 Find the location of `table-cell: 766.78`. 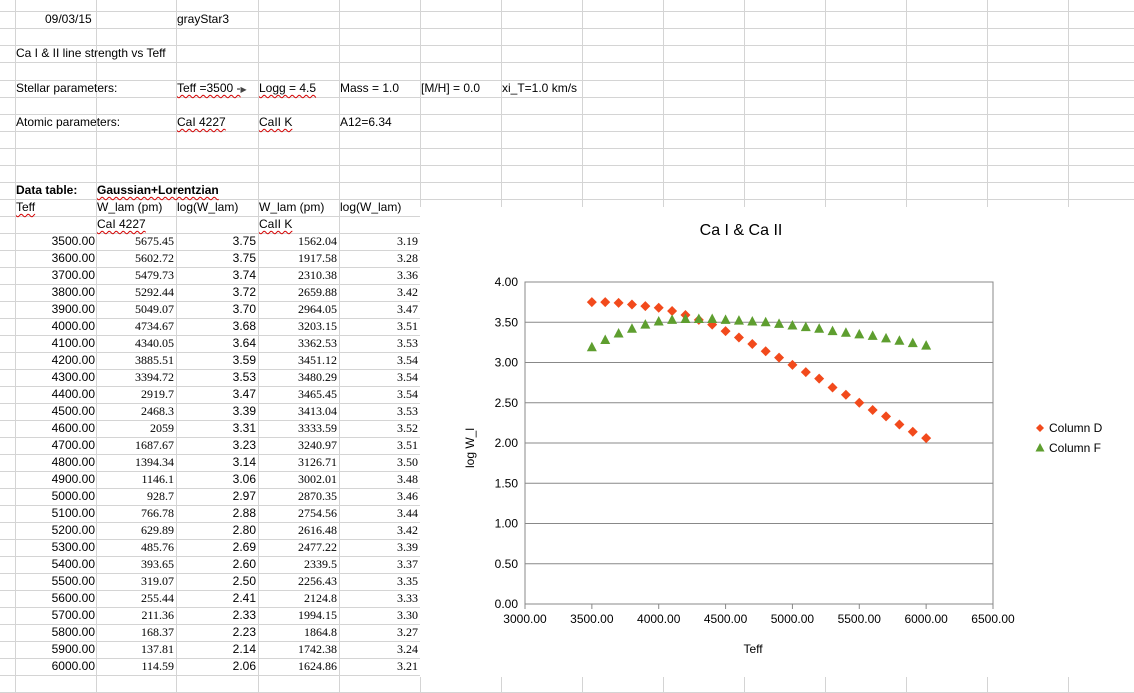

table-cell: 766.78 is located at coordinates (157, 513).